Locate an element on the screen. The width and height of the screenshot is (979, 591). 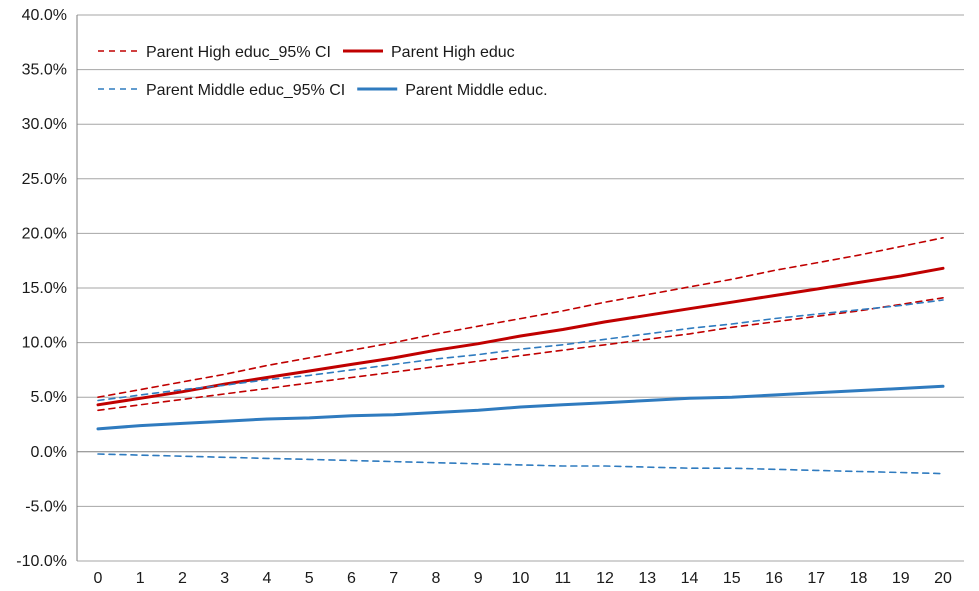
legend-label: Parent High educ_95% CI is located at coordinates (238, 52).